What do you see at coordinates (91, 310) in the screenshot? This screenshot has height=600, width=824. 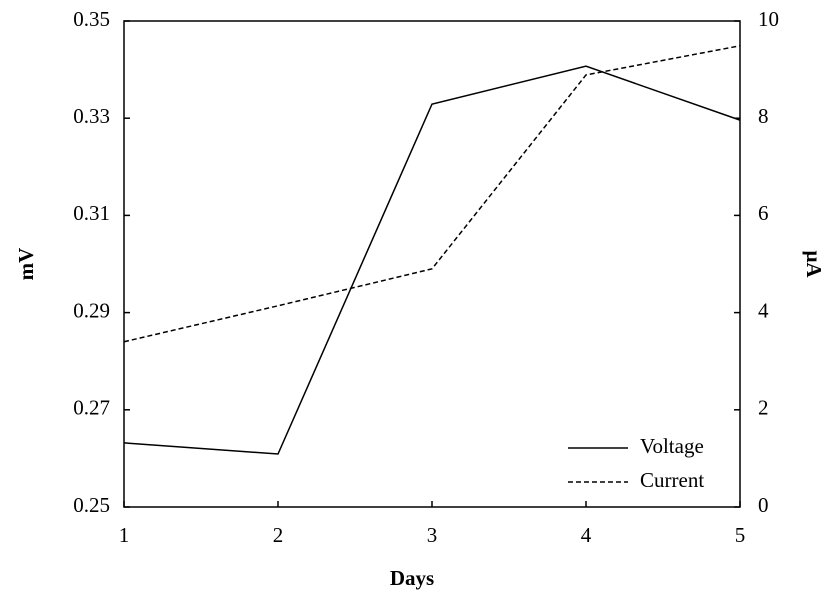 I see `y-tick-label: 0.29` at bounding box center [91, 310].